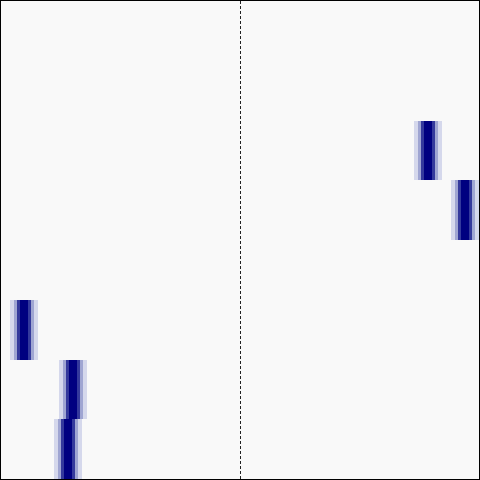 Image resolution: width=480 pixels, height=480 pixels. Describe the element at coordinates (240, 240) in the screenshot. I see `center-divider` at that location.